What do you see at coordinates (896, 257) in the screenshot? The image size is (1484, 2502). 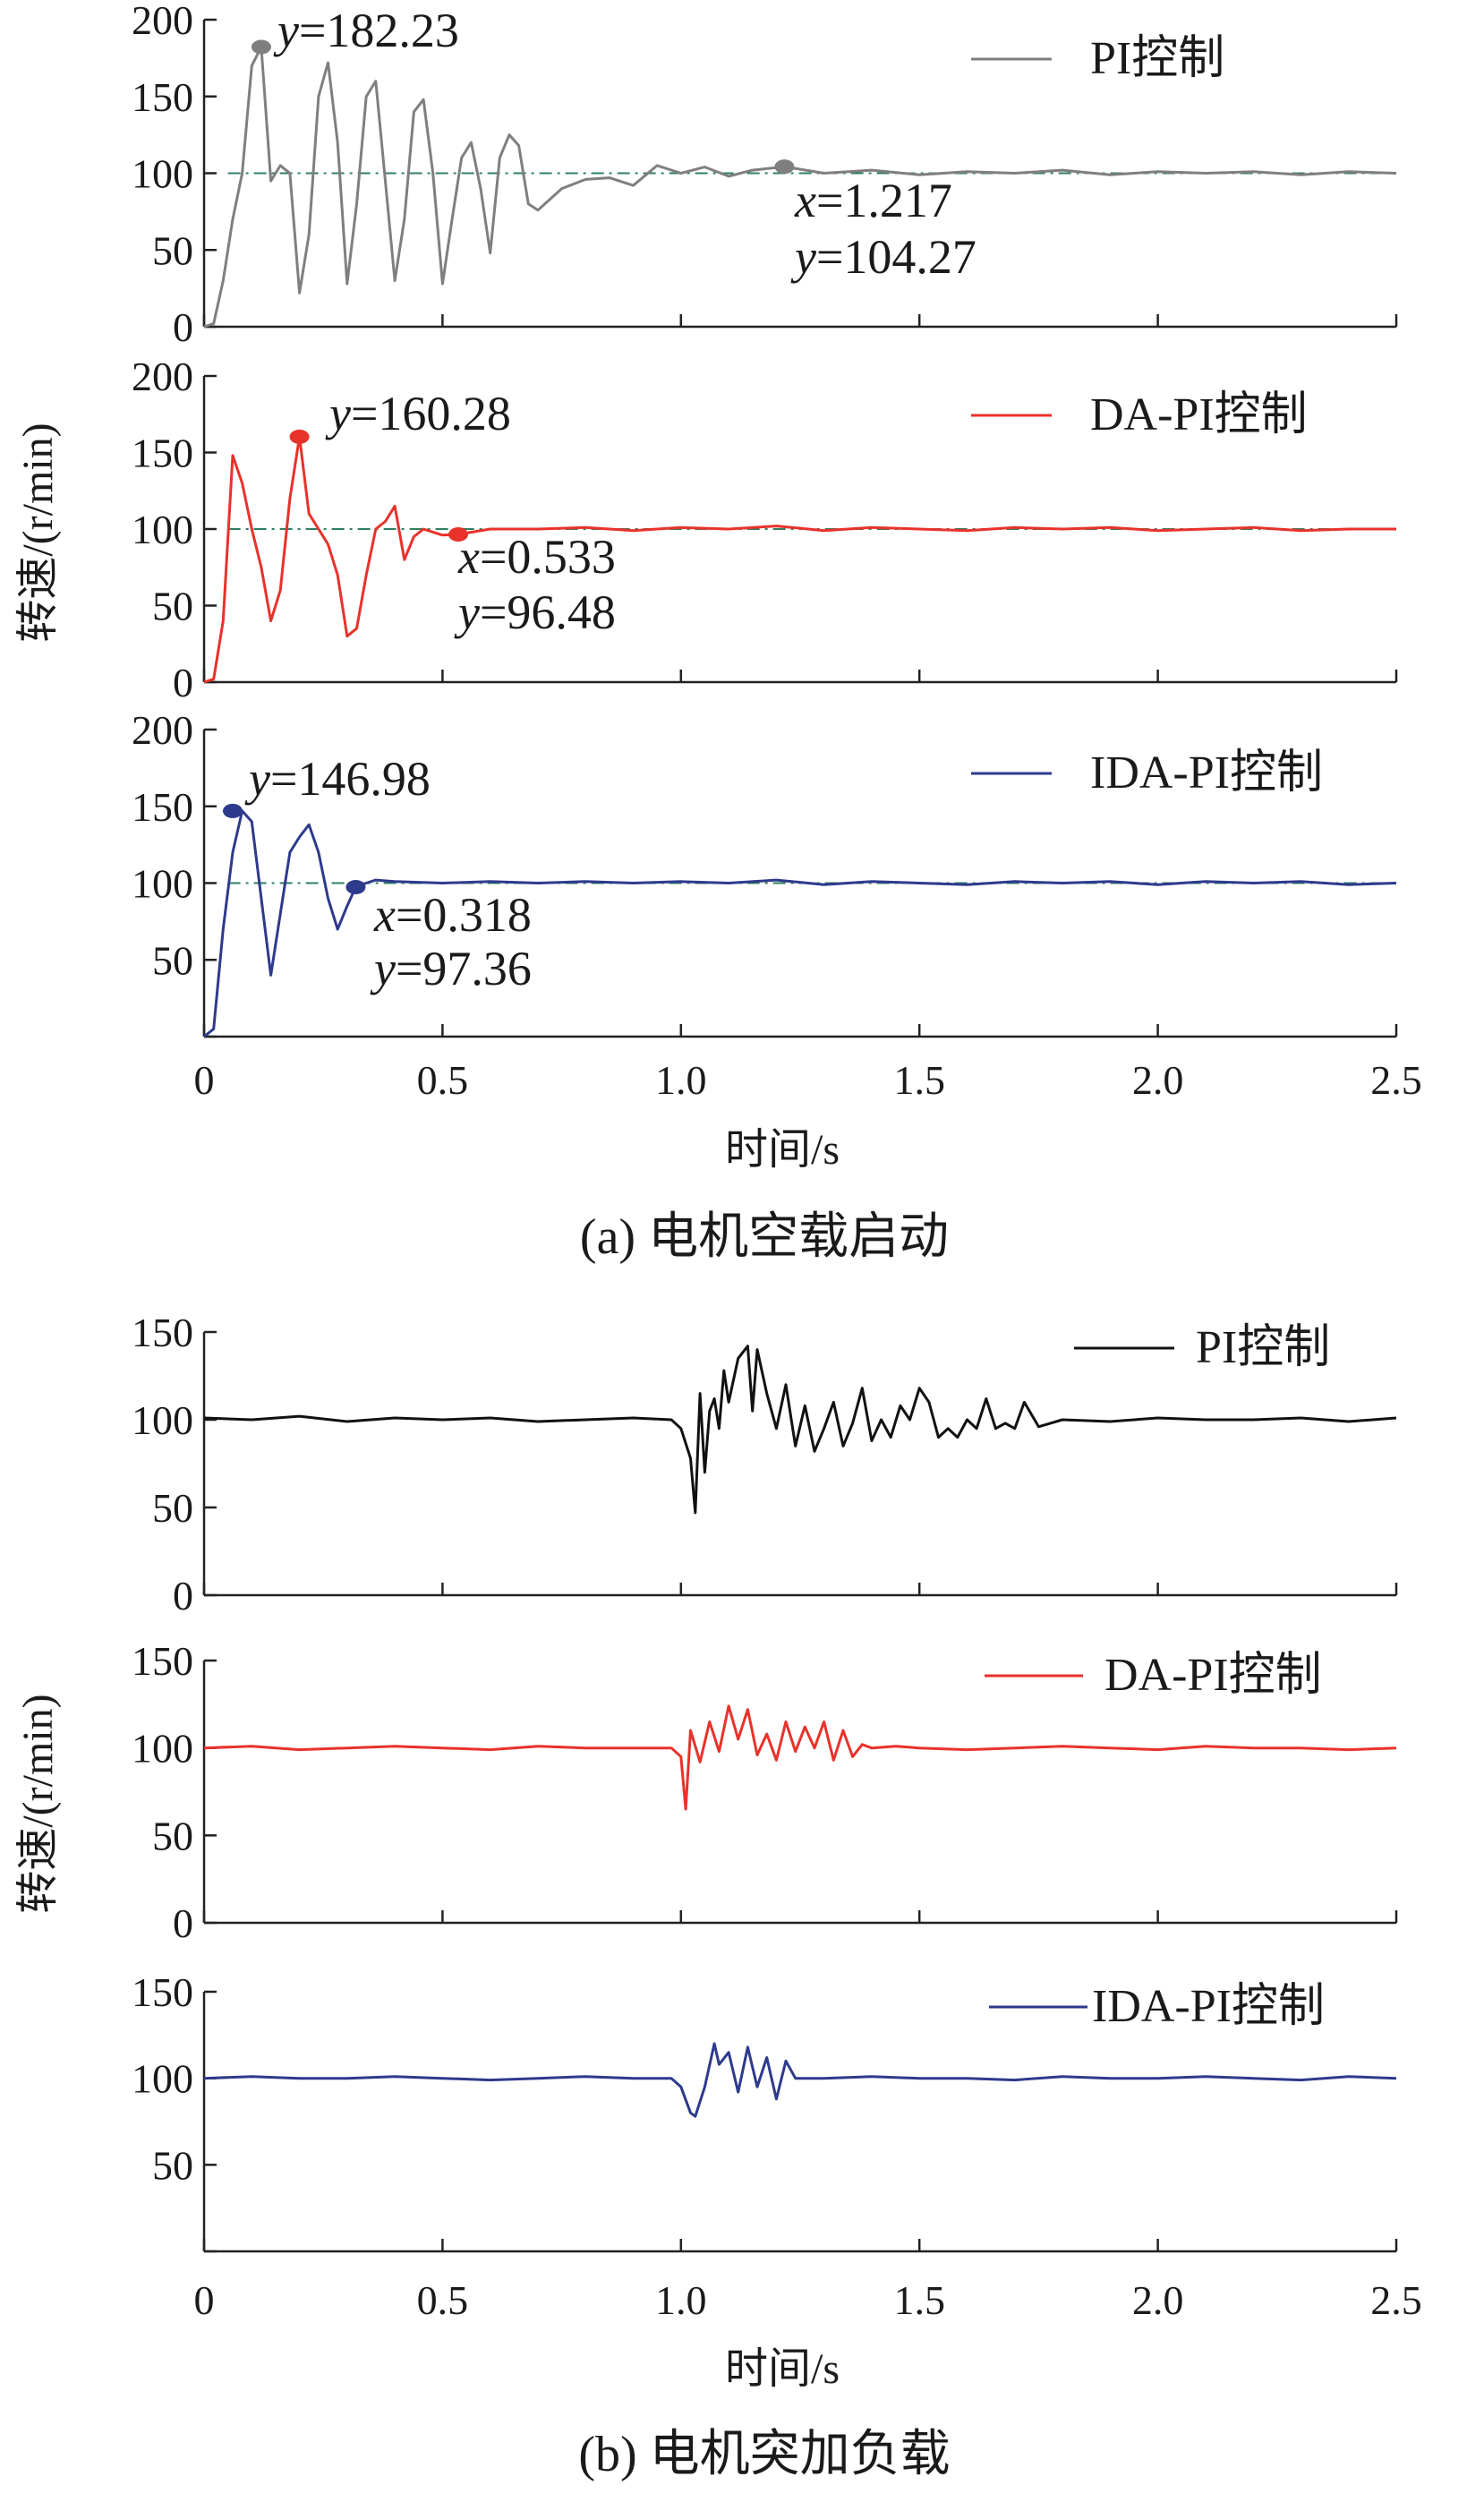 I see `annotation-value: =104.27` at bounding box center [896, 257].